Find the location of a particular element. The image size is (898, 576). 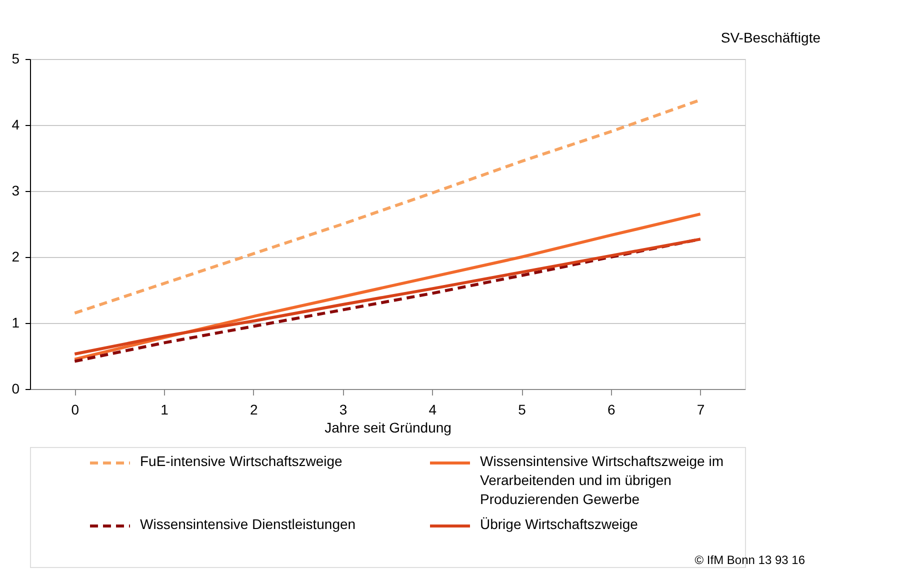

legend-label: Wissensintensive Dienstleistungen is located at coordinates (248, 524).